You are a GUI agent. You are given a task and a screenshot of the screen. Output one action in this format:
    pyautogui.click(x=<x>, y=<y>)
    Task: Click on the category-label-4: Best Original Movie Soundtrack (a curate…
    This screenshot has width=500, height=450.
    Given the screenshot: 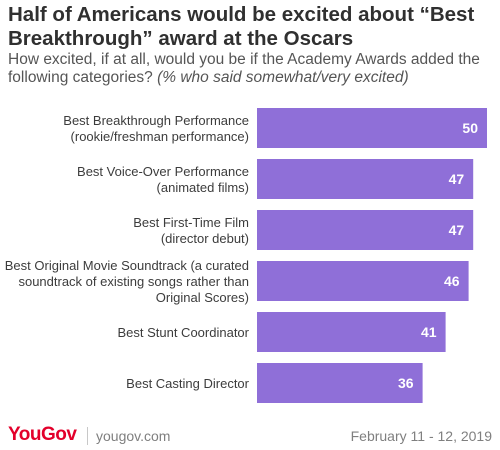 What is the action you would take?
    pyautogui.click(x=127, y=281)
    